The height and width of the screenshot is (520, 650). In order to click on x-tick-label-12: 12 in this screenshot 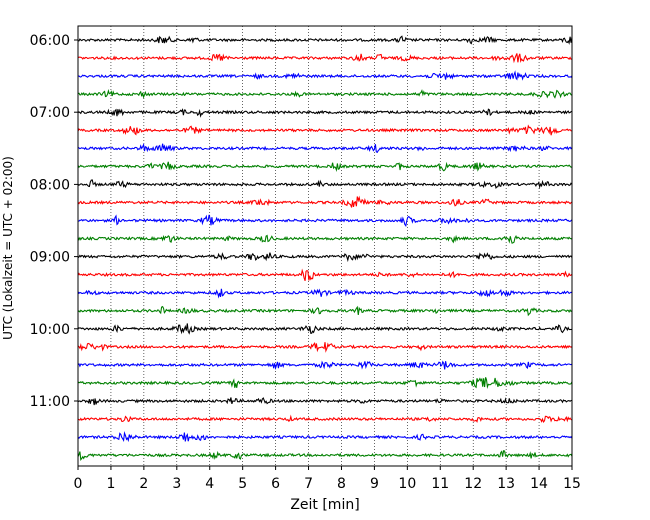, I will do `click(473, 484)`.